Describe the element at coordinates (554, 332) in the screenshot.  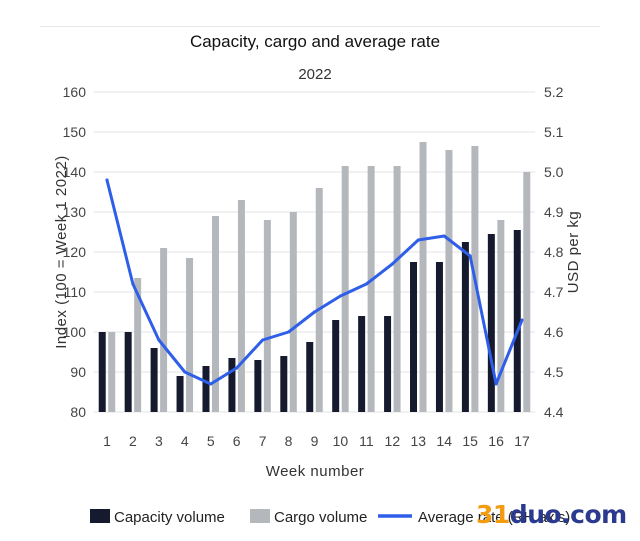
I see `y2-tick-label: 4.6` at that location.